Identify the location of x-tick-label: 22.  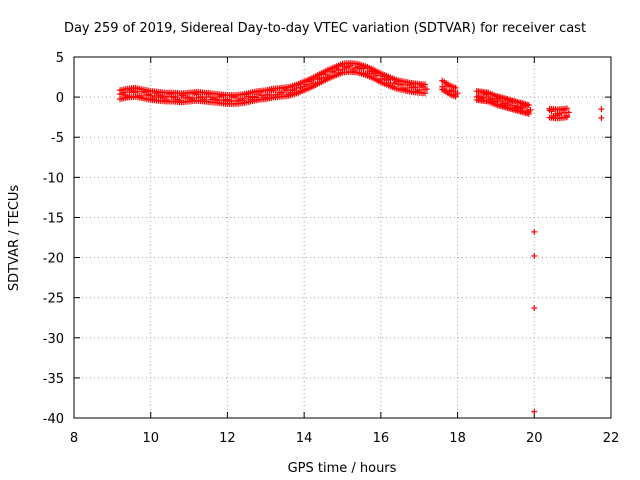
(611, 438).